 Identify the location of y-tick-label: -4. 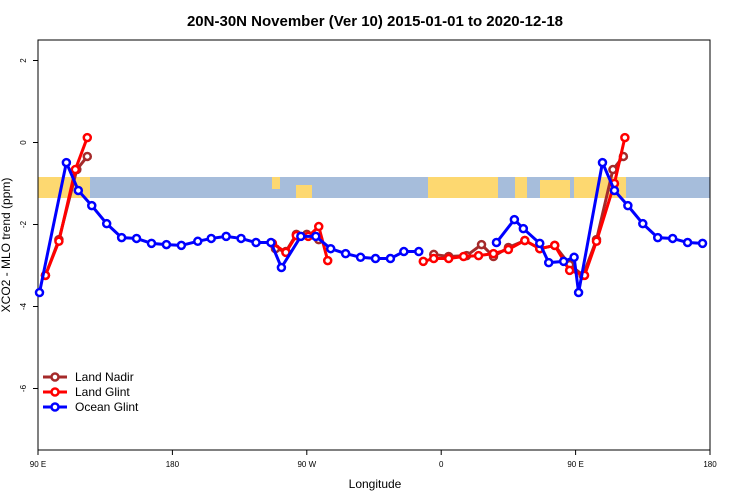
(23, 306).